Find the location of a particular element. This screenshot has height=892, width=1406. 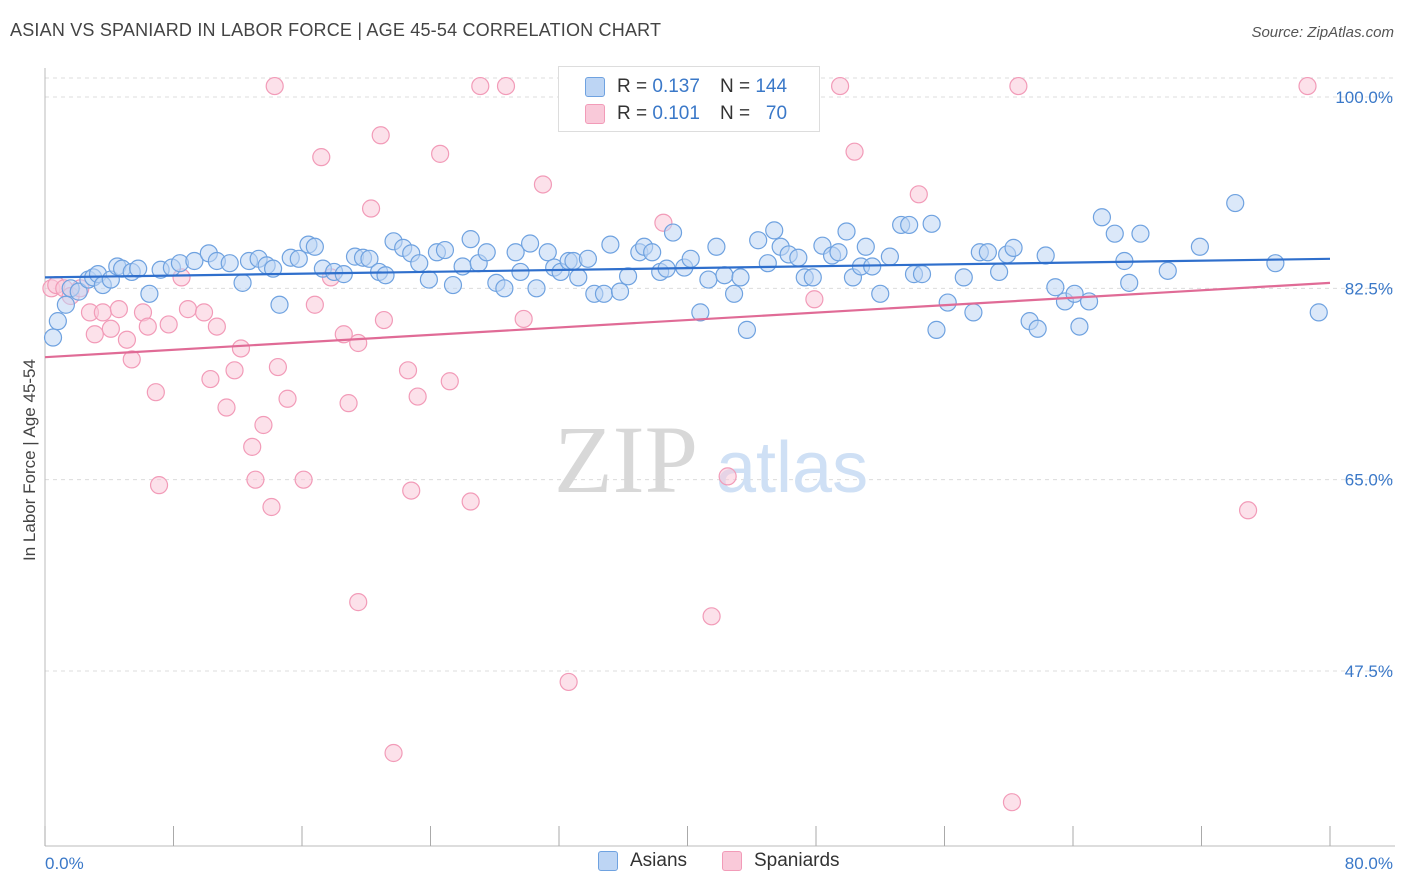

y-tick-label: 100.0% is located at coordinates (1364, 97).